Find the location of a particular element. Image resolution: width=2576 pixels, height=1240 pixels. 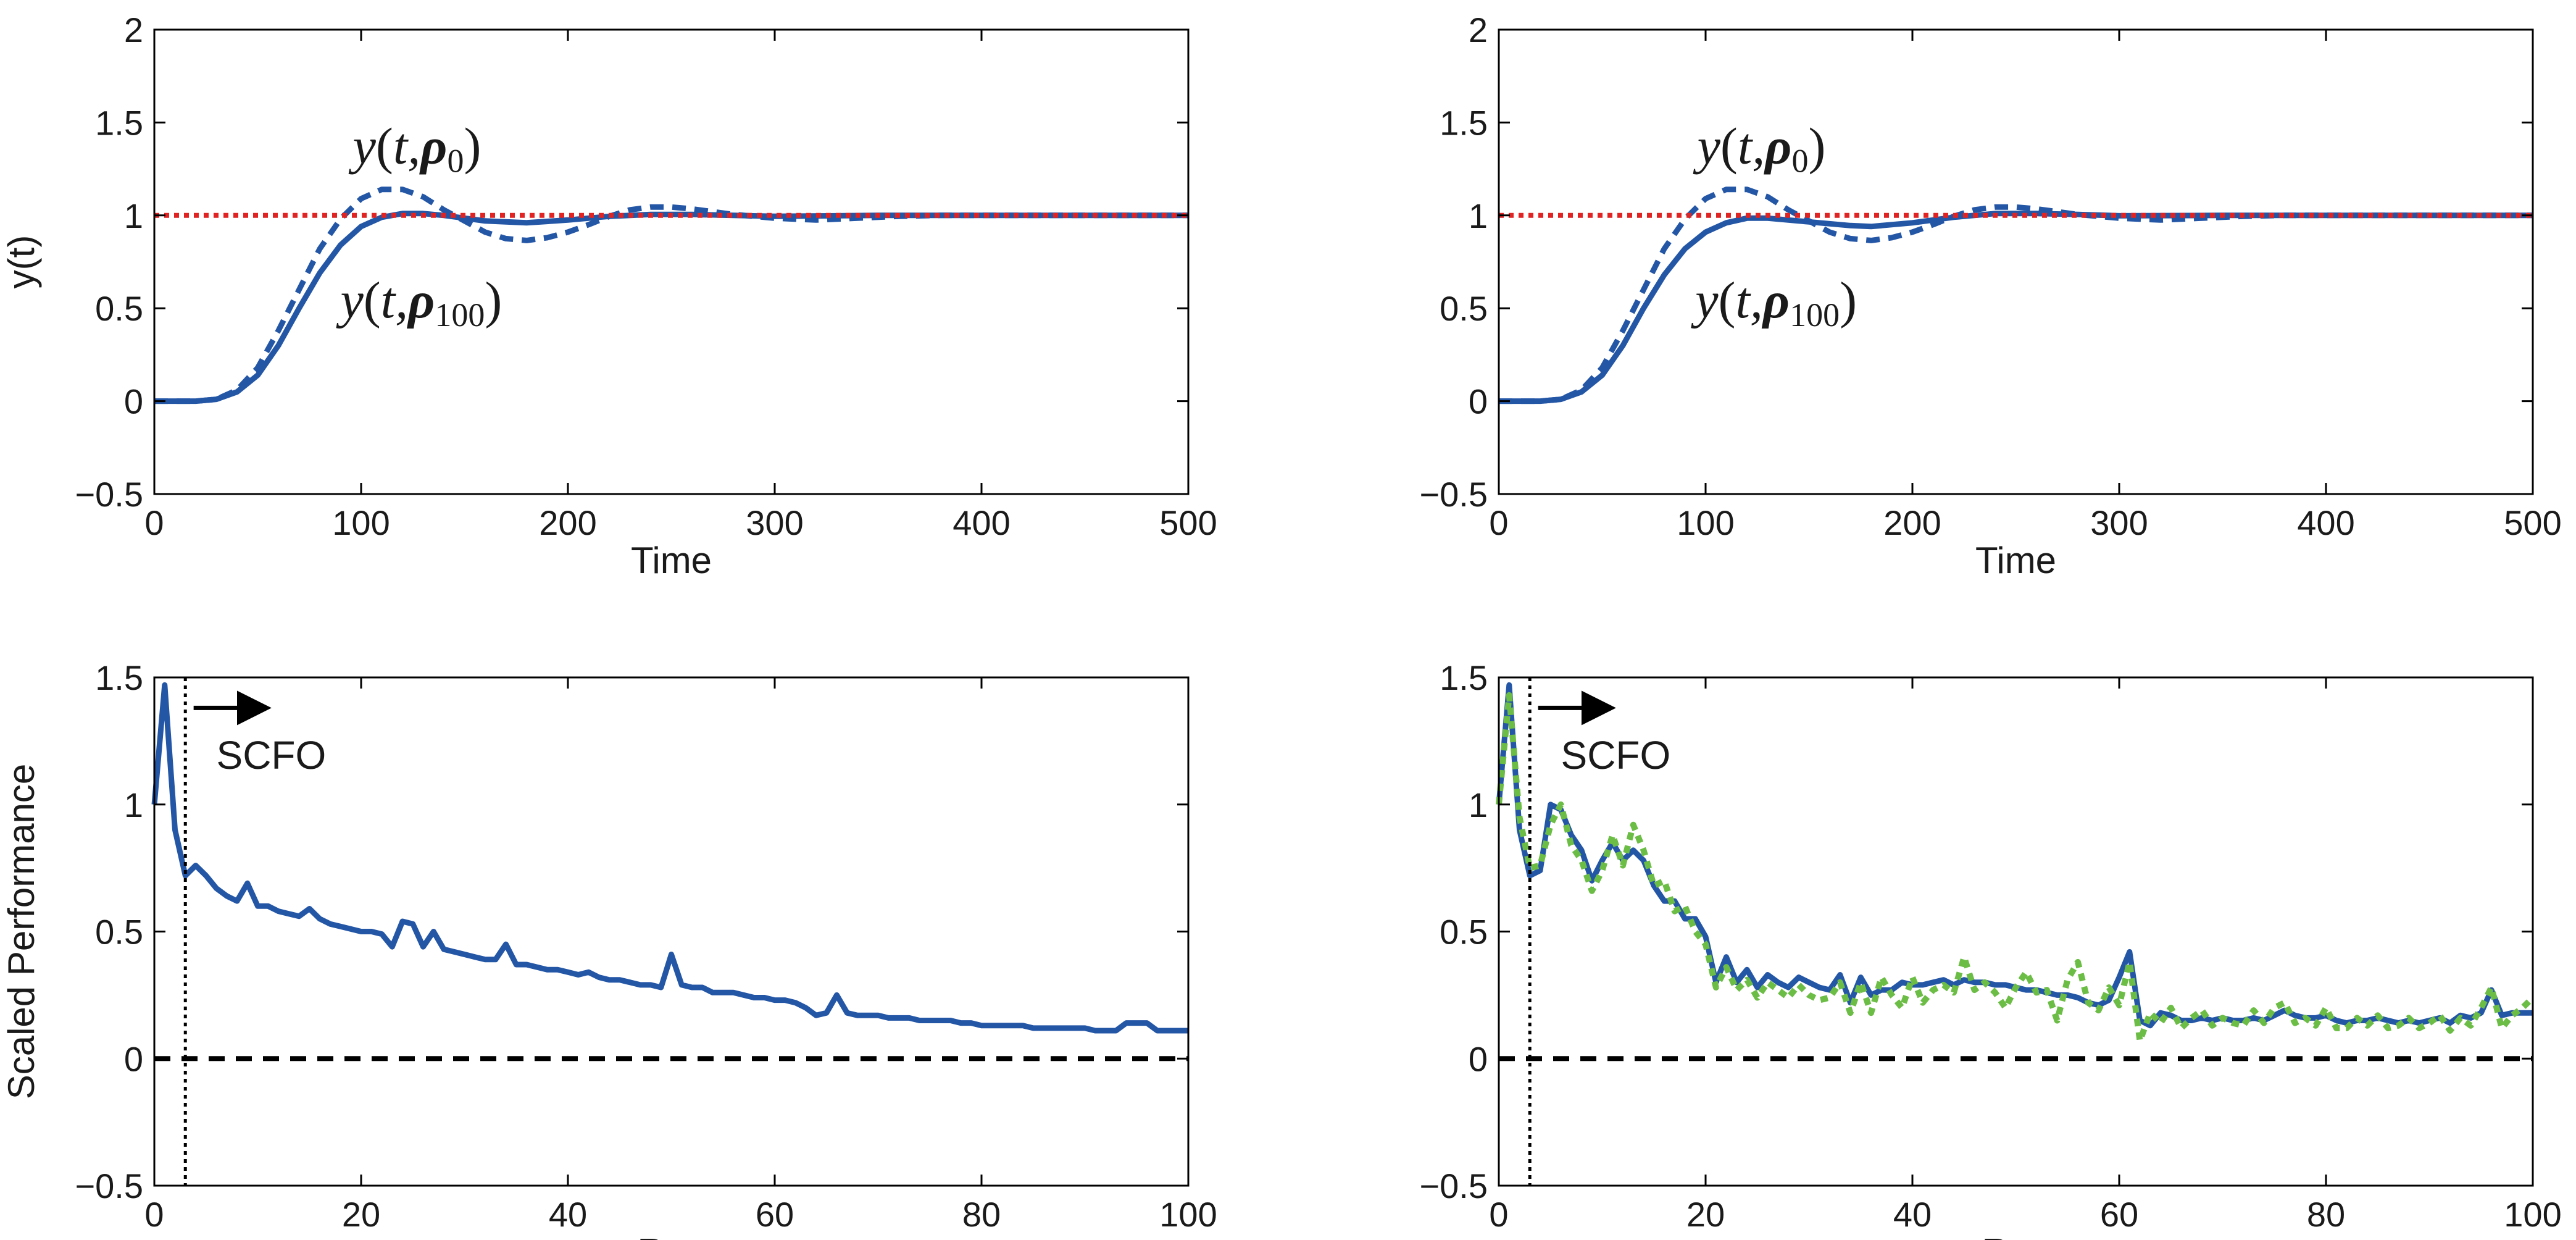

series-line-performance is located at coordinates (669, 858).